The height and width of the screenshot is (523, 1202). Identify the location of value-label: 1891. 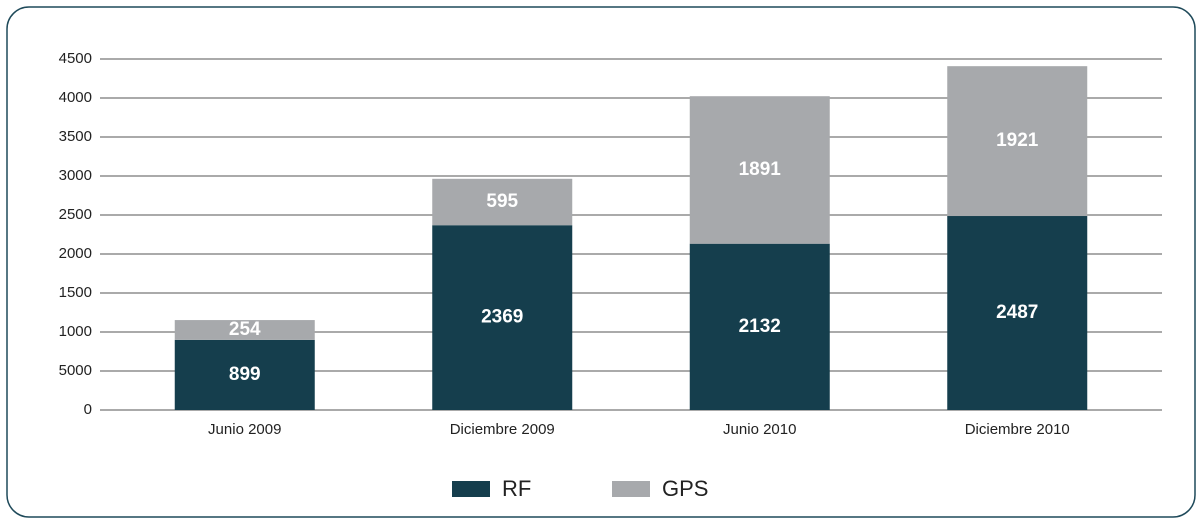
(760, 169).